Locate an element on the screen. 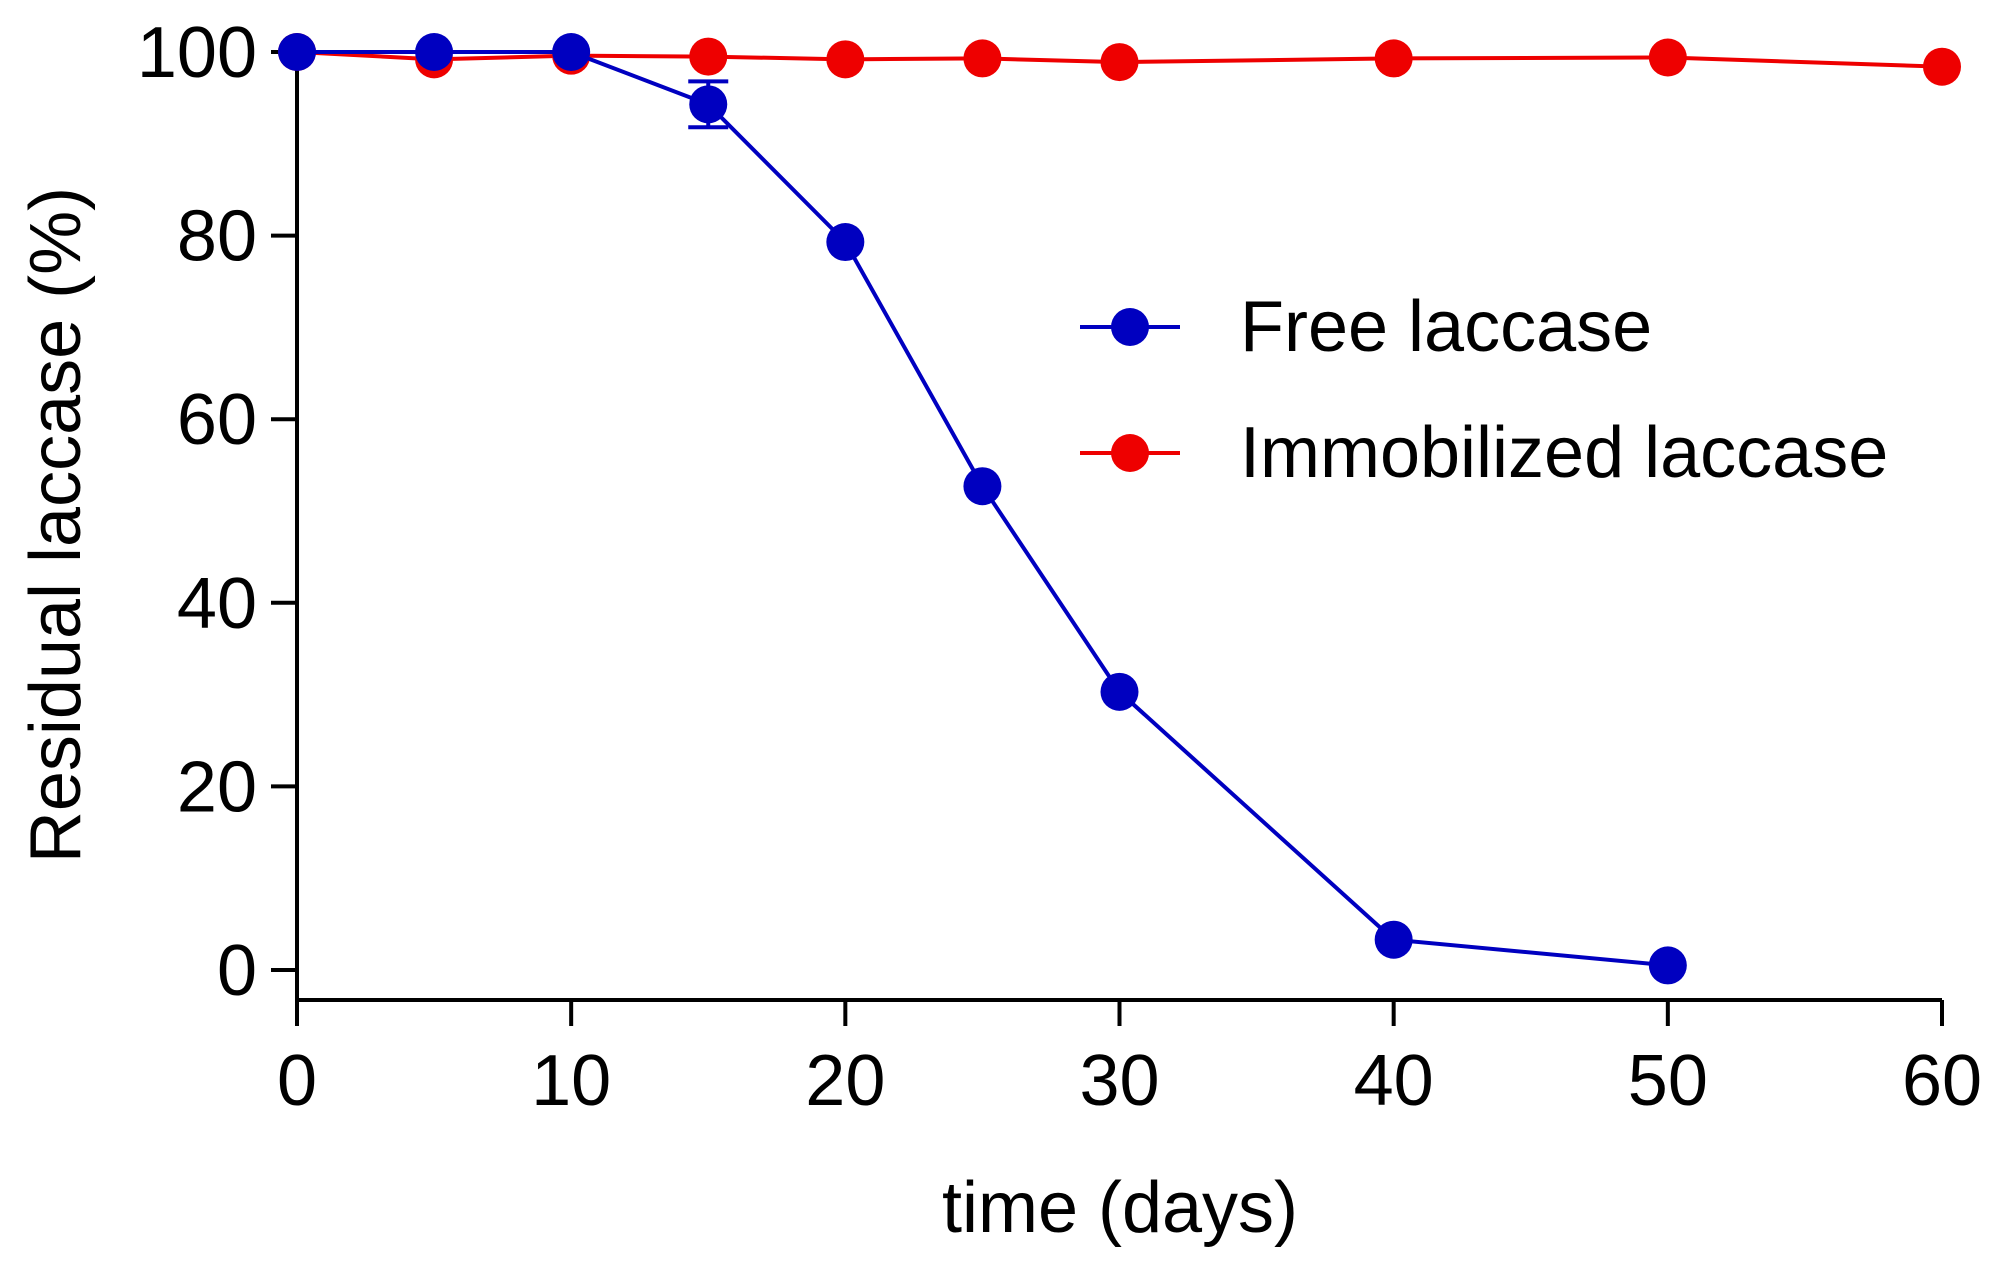  x-tick-label: 30 is located at coordinates (1119, 1081).